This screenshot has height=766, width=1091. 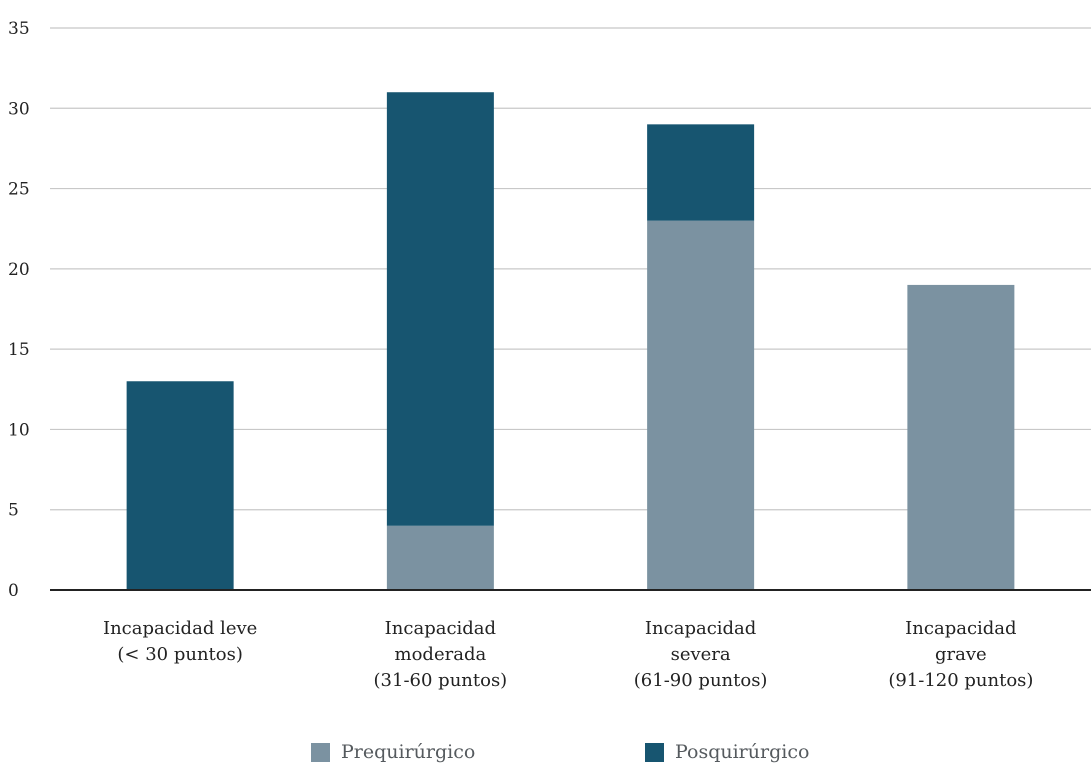 I want to click on x-category-label: Incapacidad grave (91-120 puntos), so click(x=960, y=654).